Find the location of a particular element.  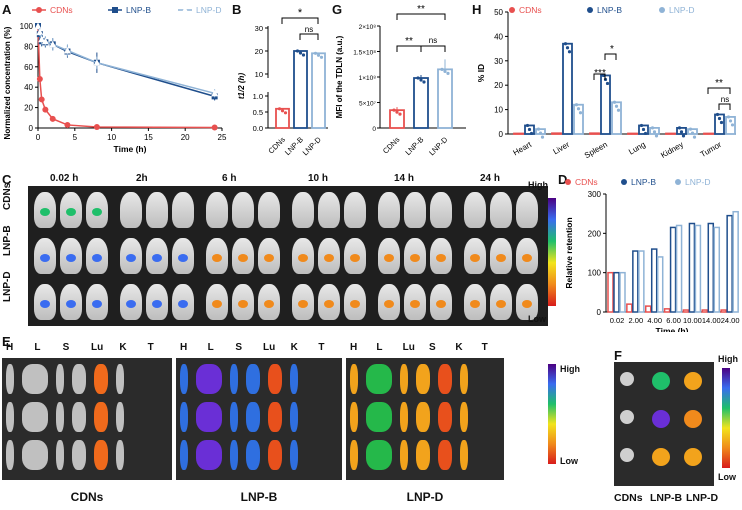

legend-label-lnp-b: LNP-B is located at coordinates (609, 10).